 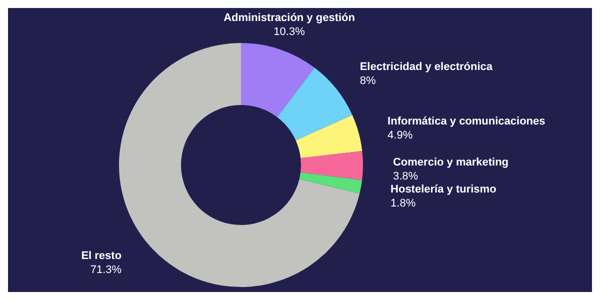 What do you see at coordinates (290, 18) in the screenshot?
I see `slice-label: Administración y gestión` at bounding box center [290, 18].